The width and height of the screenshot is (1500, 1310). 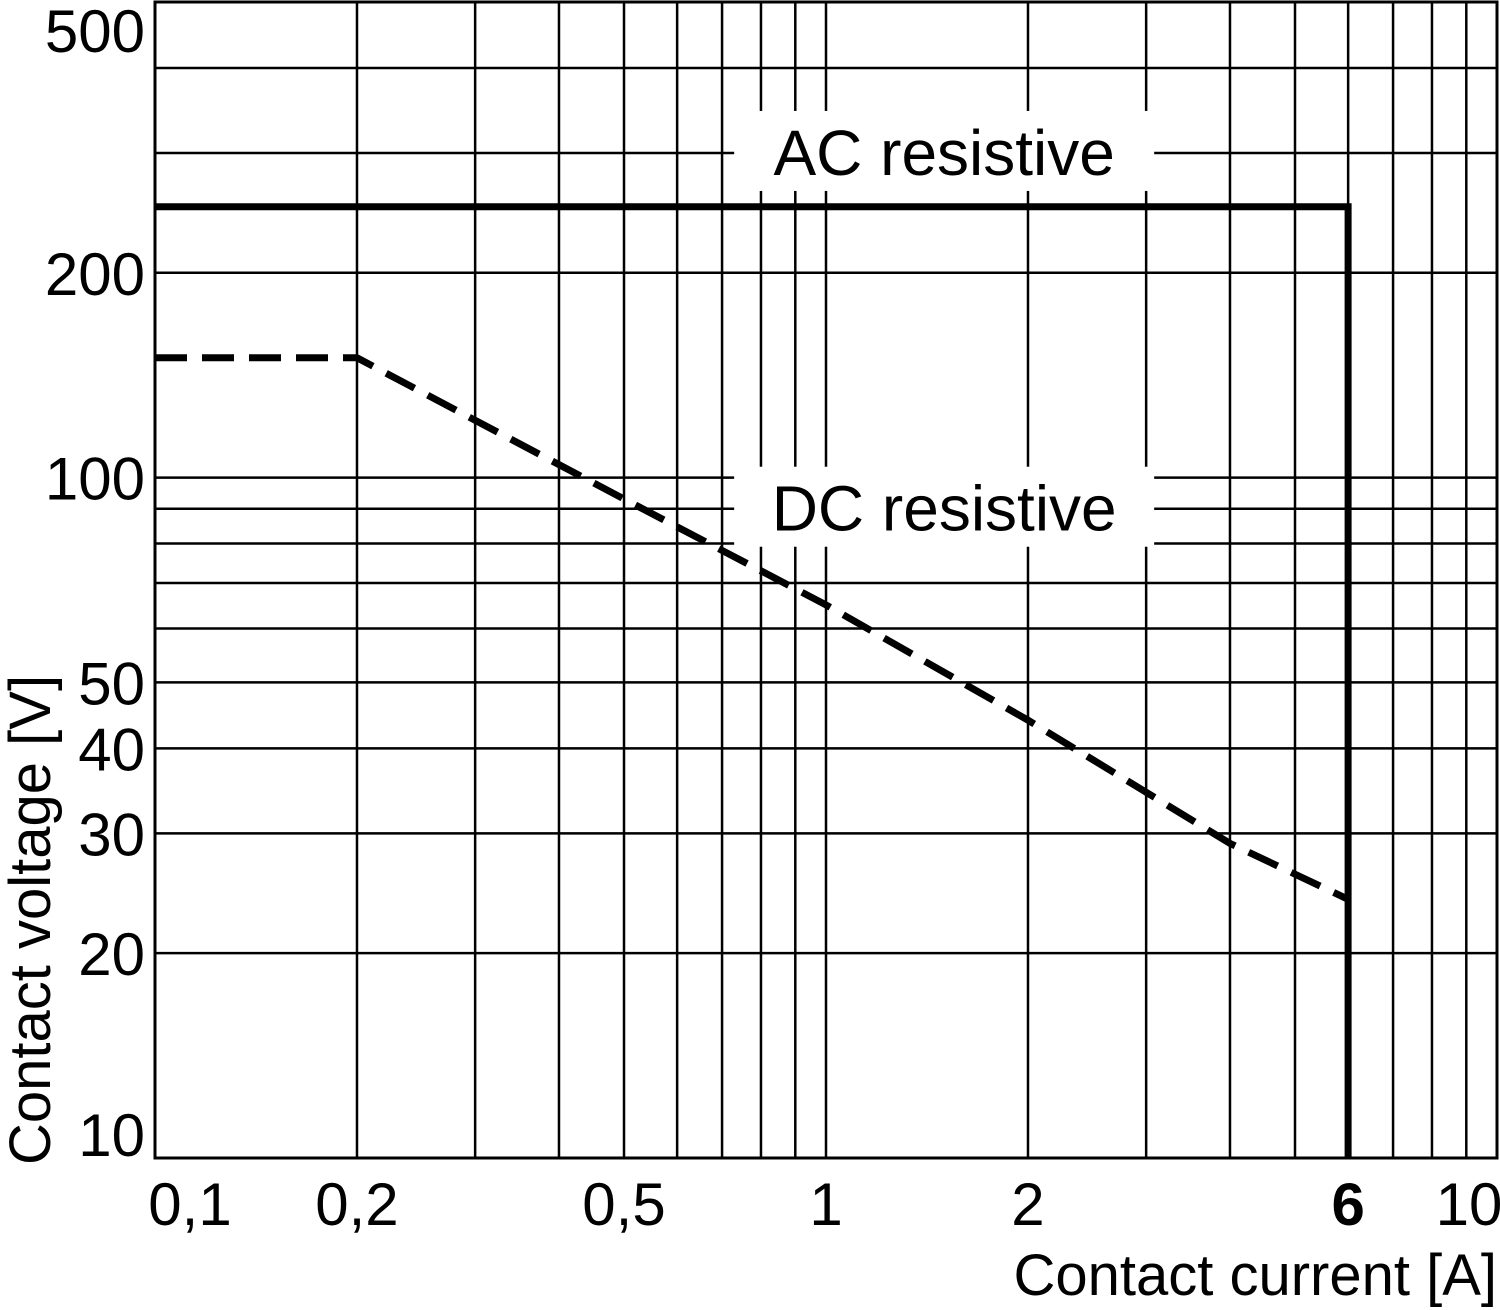 What do you see at coordinates (111, 683) in the screenshot?
I see `y-tick-label: 50` at bounding box center [111, 683].